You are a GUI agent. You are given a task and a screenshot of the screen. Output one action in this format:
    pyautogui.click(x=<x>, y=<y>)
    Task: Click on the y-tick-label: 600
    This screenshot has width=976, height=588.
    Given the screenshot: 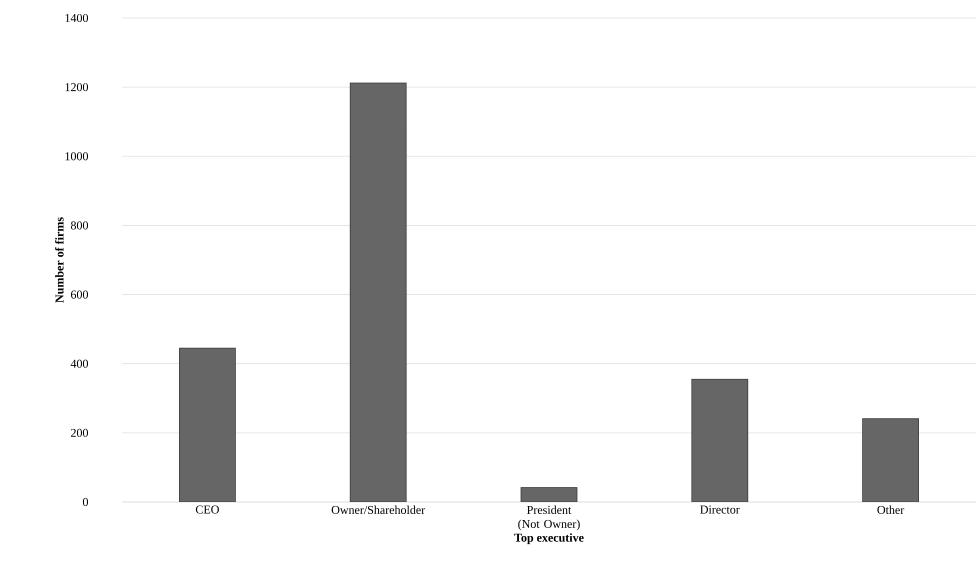 What is the action you would take?
    pyautogui.click(x=79, y=294)
    